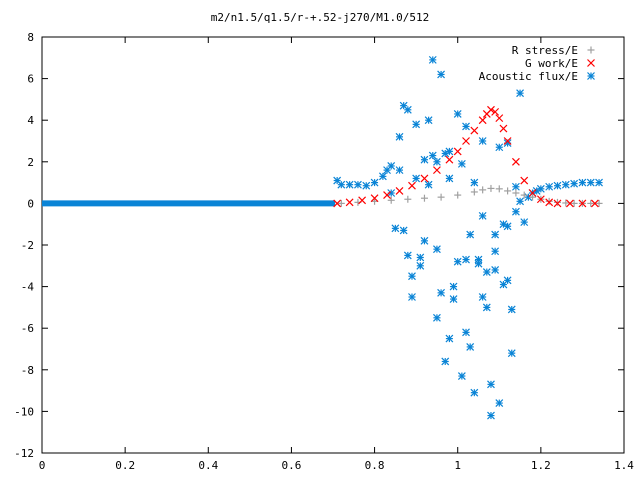 The width and height of the screenshot is (640, 480). What do you see at coordinates (208, 465) in the screenshot?
I see `x-tick-label: 0.4` at bounding box center [208, 465].